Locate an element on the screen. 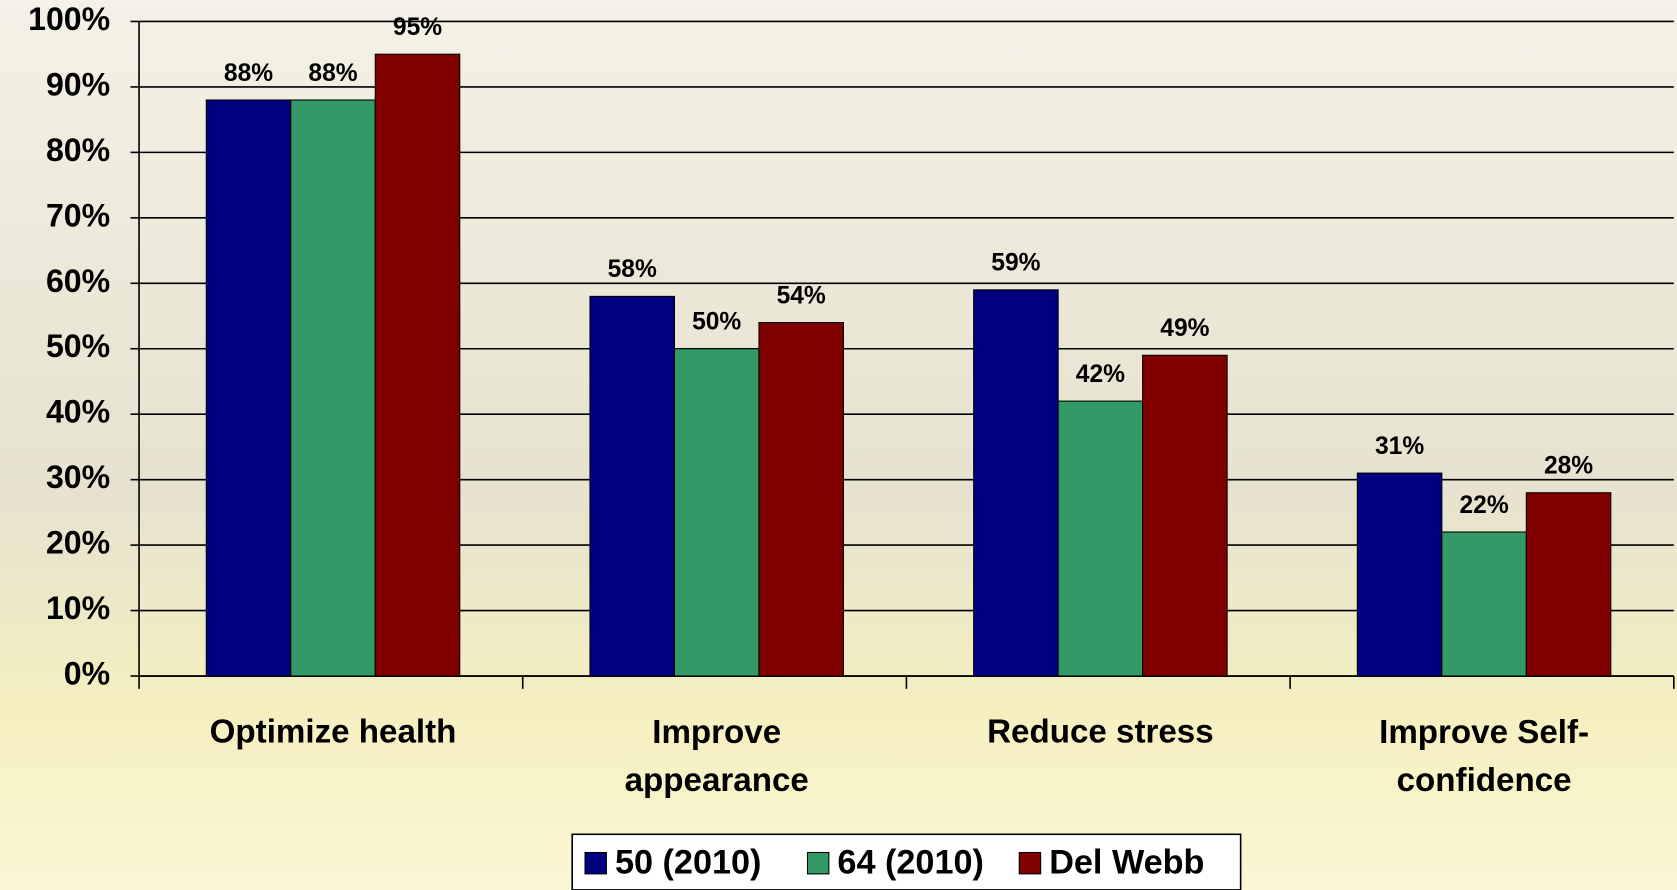 The width and height of the screenshot is (1677, 890). value-label: 42% is located at coordinates (1100, 374).